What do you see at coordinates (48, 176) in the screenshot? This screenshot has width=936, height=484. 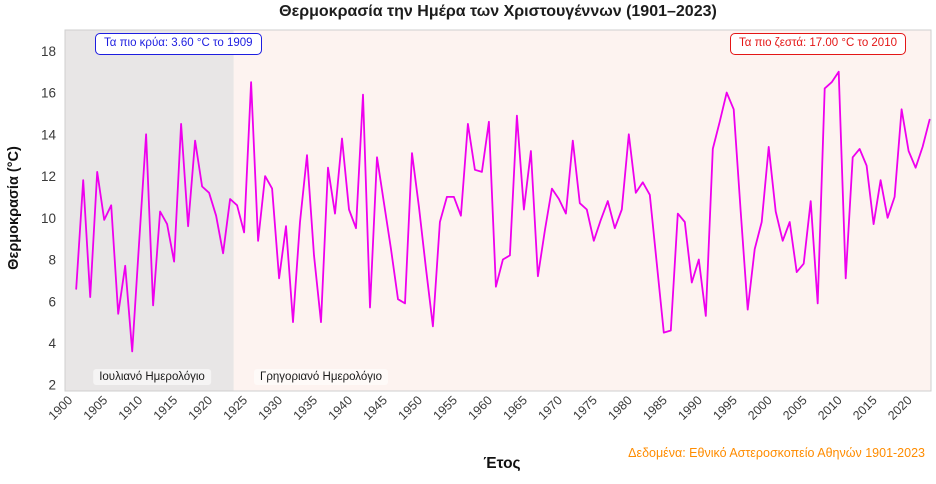 I see `y-tick-label: 12` at bounding box center [48, 176].